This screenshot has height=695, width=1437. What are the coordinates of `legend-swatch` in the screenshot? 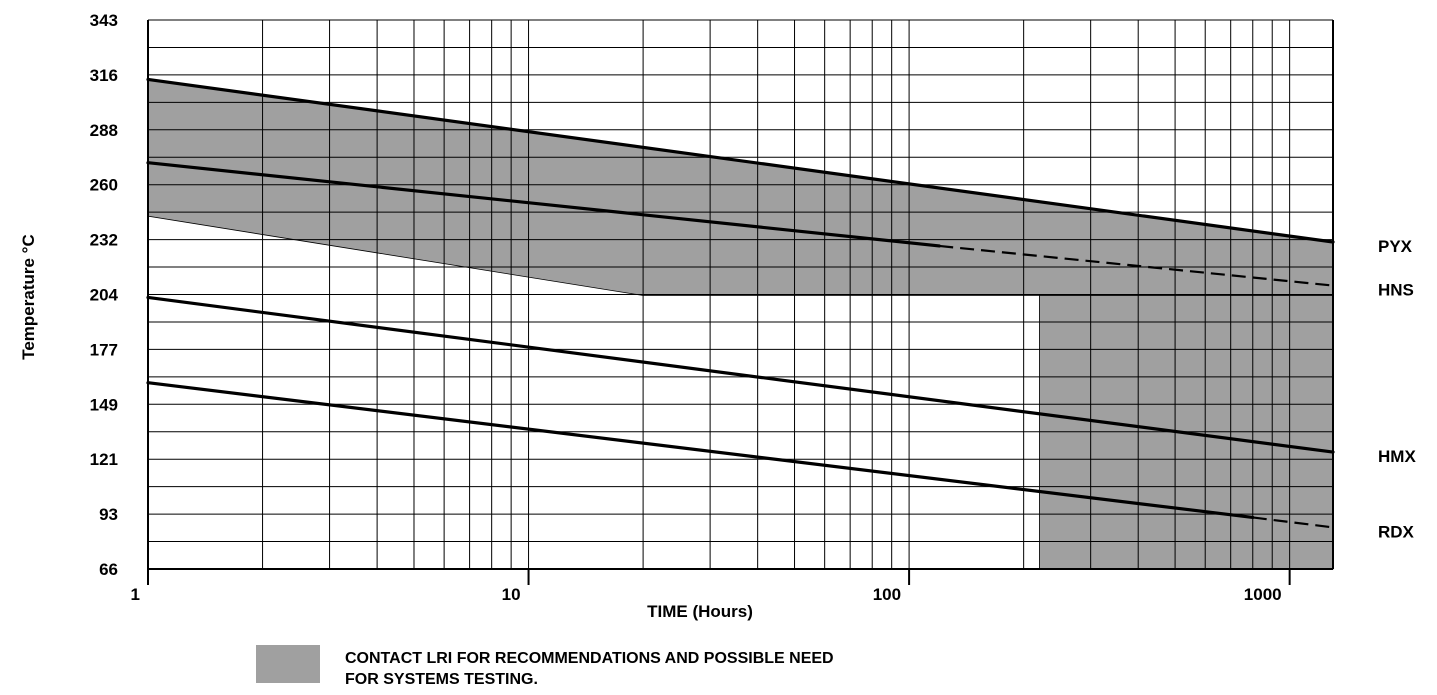 It's located at (288, 664).